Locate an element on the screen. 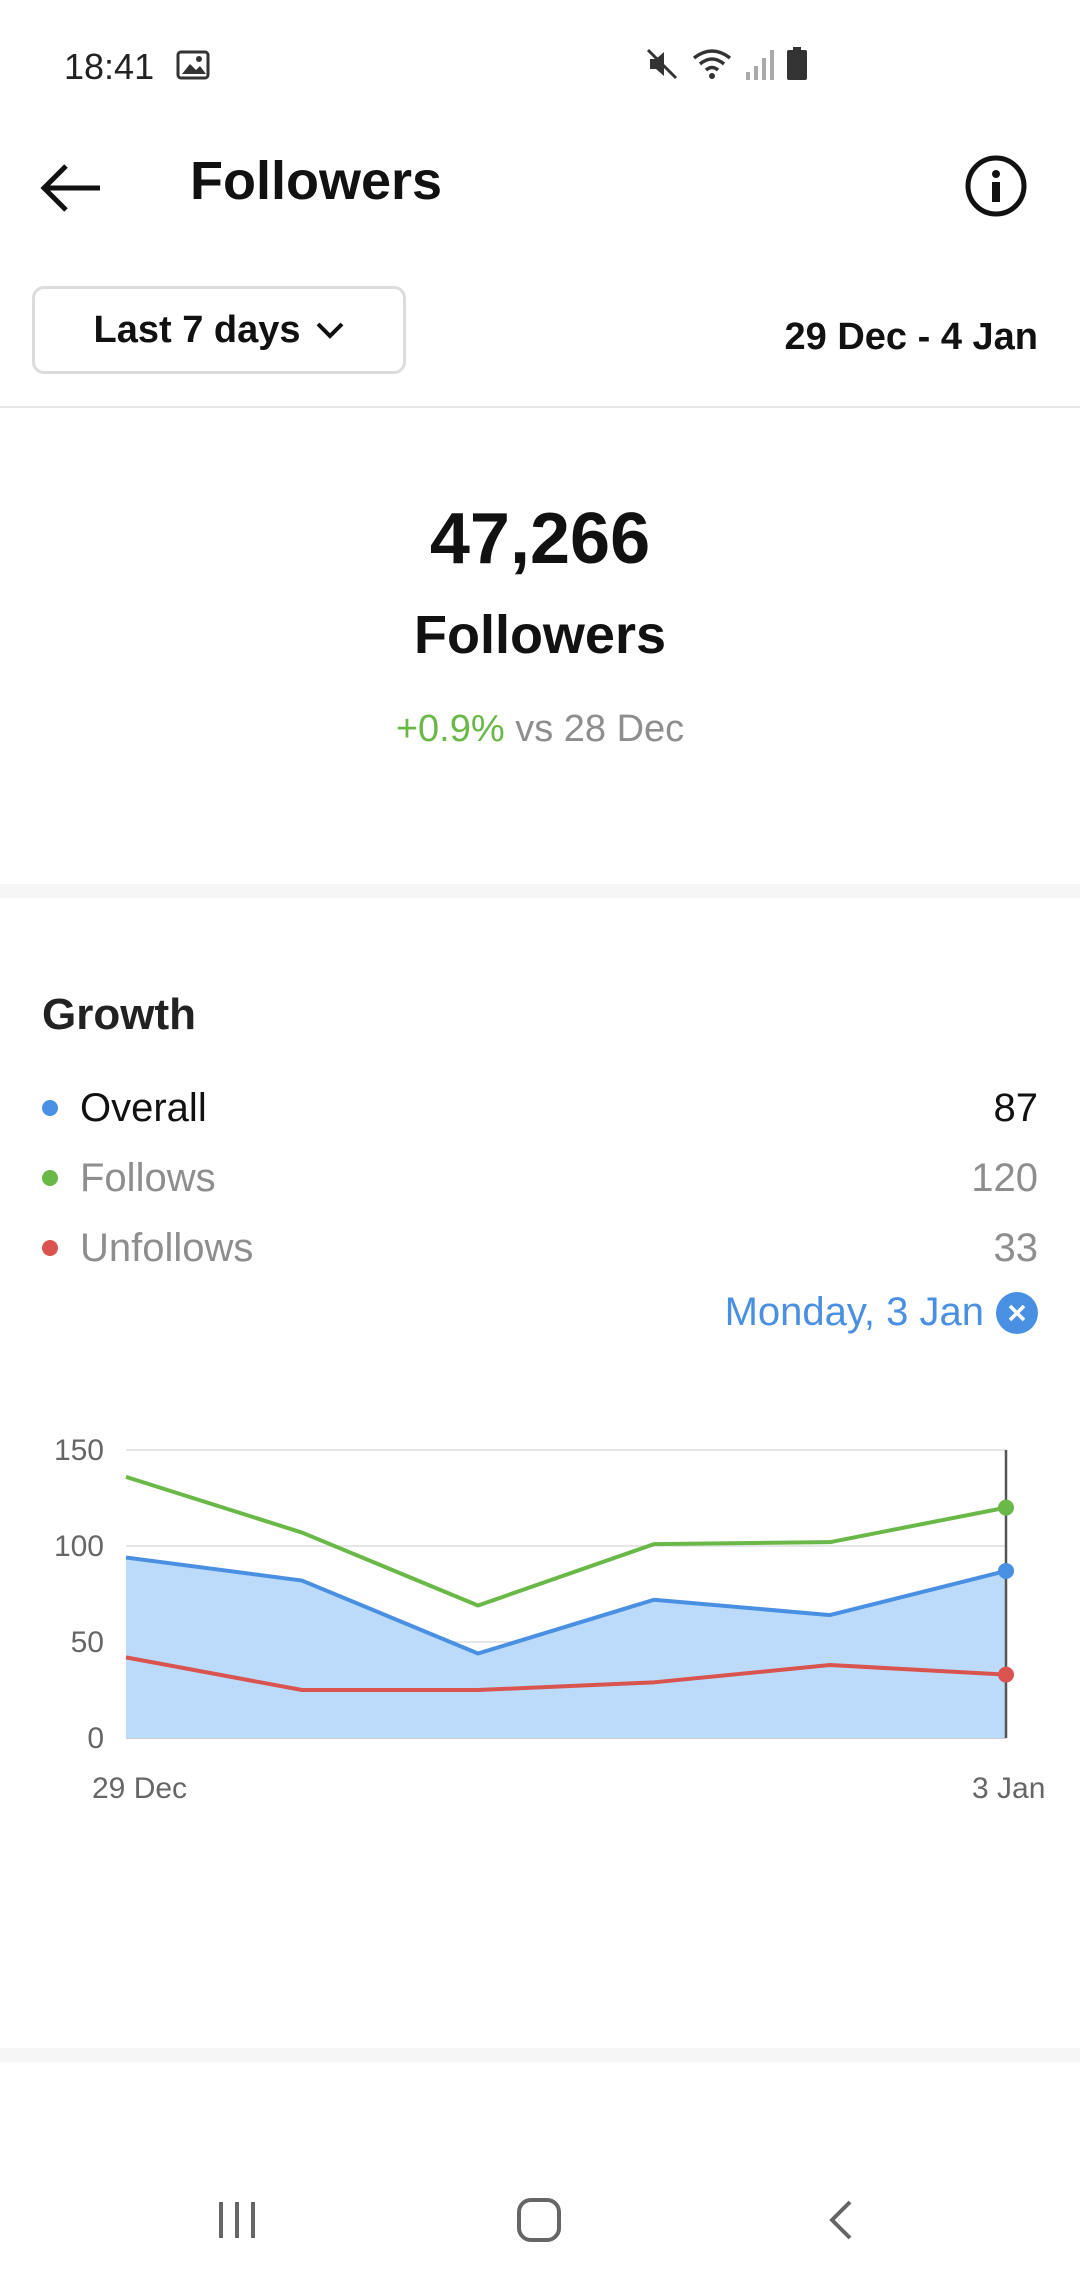 Image resolution: width=1080 pixels, height=2280 pixels. system-nav-bar is located at coordinates (540, 2220).